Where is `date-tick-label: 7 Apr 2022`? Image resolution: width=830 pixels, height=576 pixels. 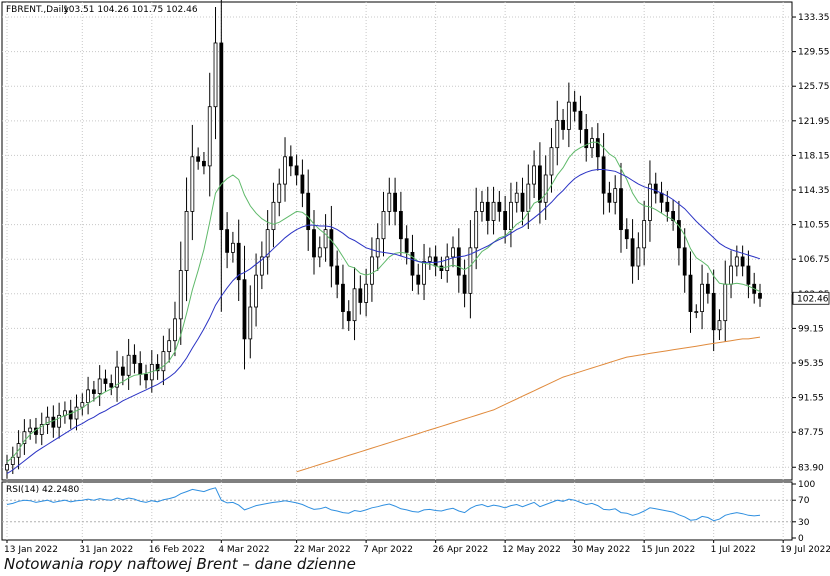 date-tick-label: 7 Apr 2022 is located at coordinates (388, 550).